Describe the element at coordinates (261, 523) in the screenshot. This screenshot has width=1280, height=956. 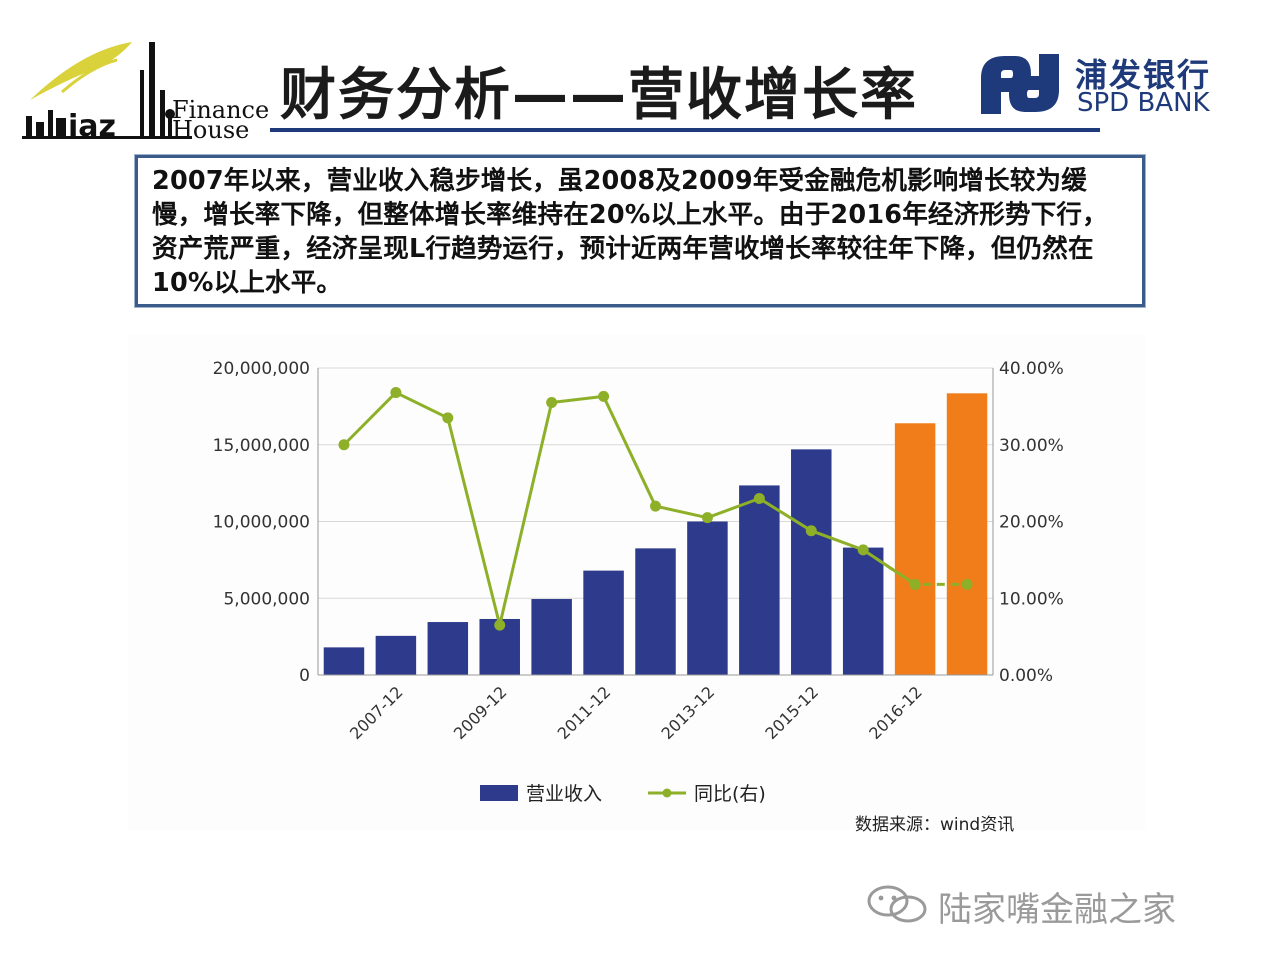
I see `y-tick-label: 10,000,000` at that location.